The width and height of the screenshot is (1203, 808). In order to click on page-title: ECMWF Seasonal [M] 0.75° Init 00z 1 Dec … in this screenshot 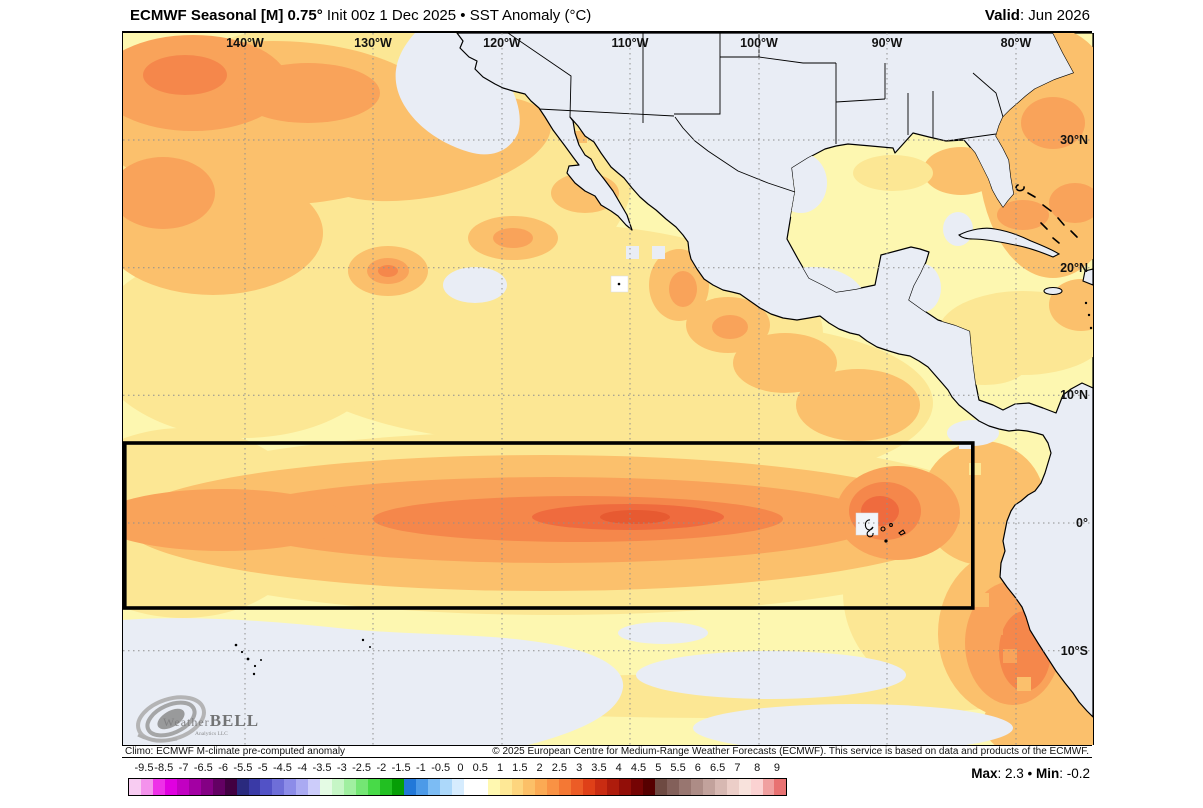, I will do `click(360, 15)`.